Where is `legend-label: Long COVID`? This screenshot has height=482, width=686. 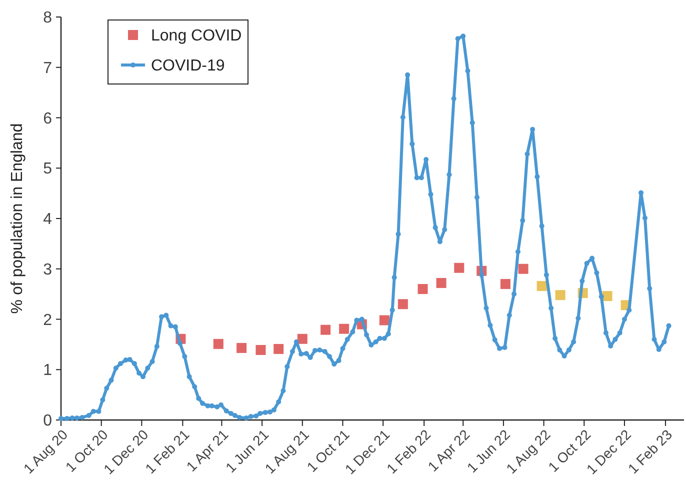
legend-label: Long COVID is located at coordinates (196, 36).